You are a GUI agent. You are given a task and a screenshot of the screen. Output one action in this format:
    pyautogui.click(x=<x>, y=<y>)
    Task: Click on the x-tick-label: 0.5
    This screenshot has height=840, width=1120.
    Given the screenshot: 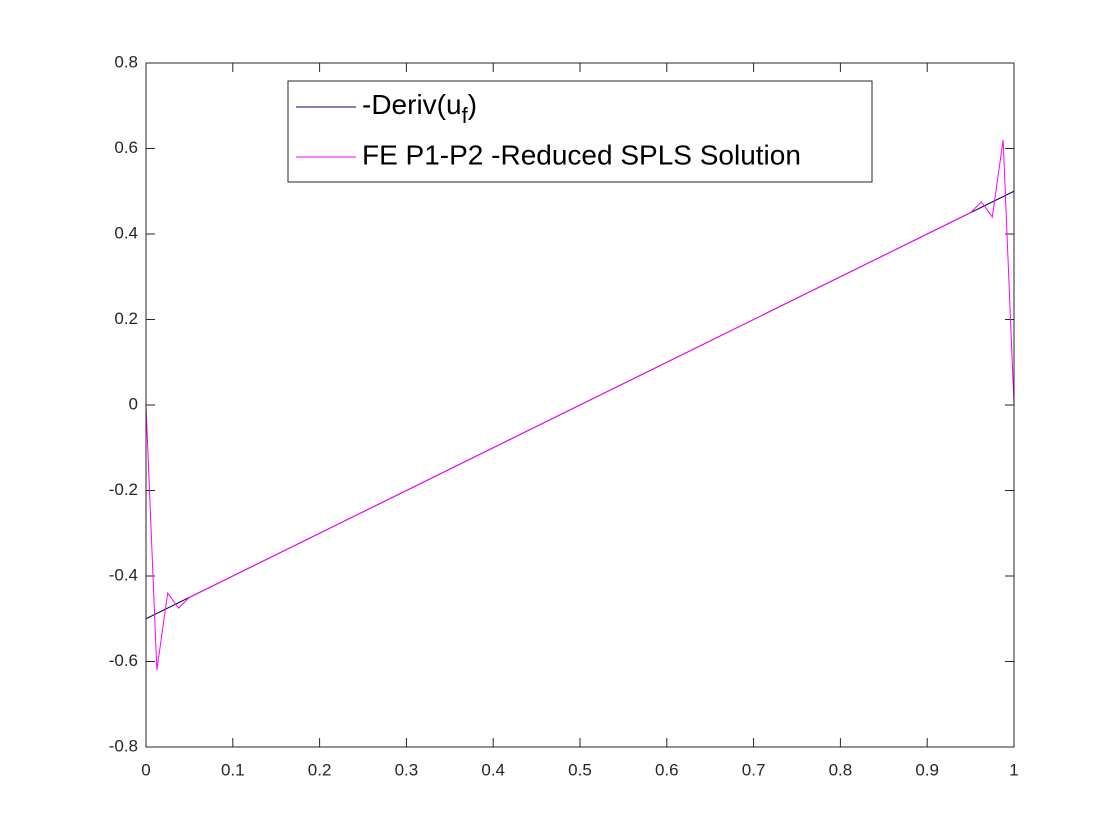 What is the action you would take?
    pyautogui.click(x=580, y=769)
    